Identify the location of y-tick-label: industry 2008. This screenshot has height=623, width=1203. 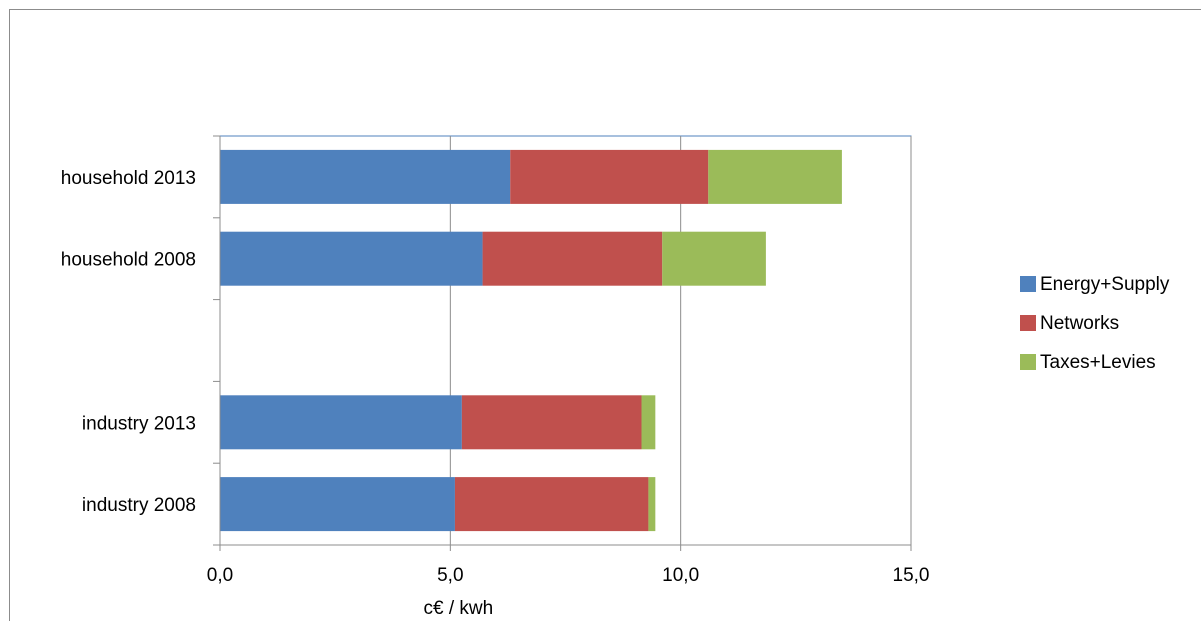
(139, 505).